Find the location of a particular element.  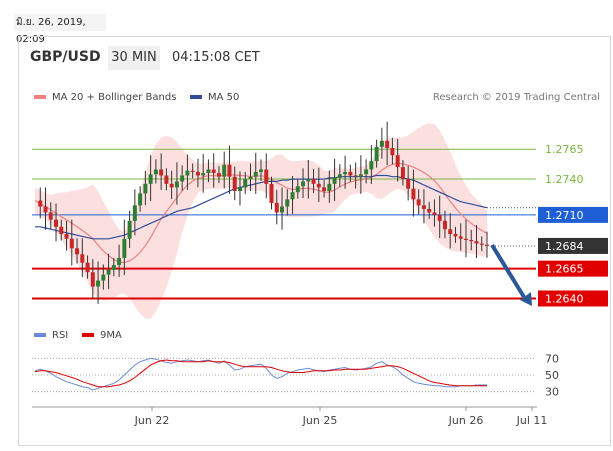

level-1-2665-badge is located at coordinates (573, 268).